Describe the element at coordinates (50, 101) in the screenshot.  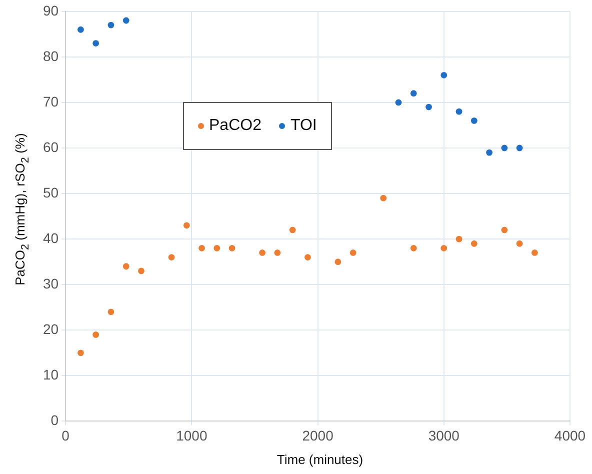
I see `y-tick-label: 70` at that location.